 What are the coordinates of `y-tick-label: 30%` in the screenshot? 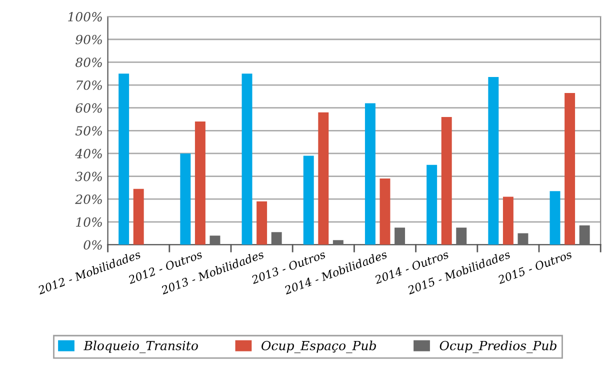 It's located at (88, 177).